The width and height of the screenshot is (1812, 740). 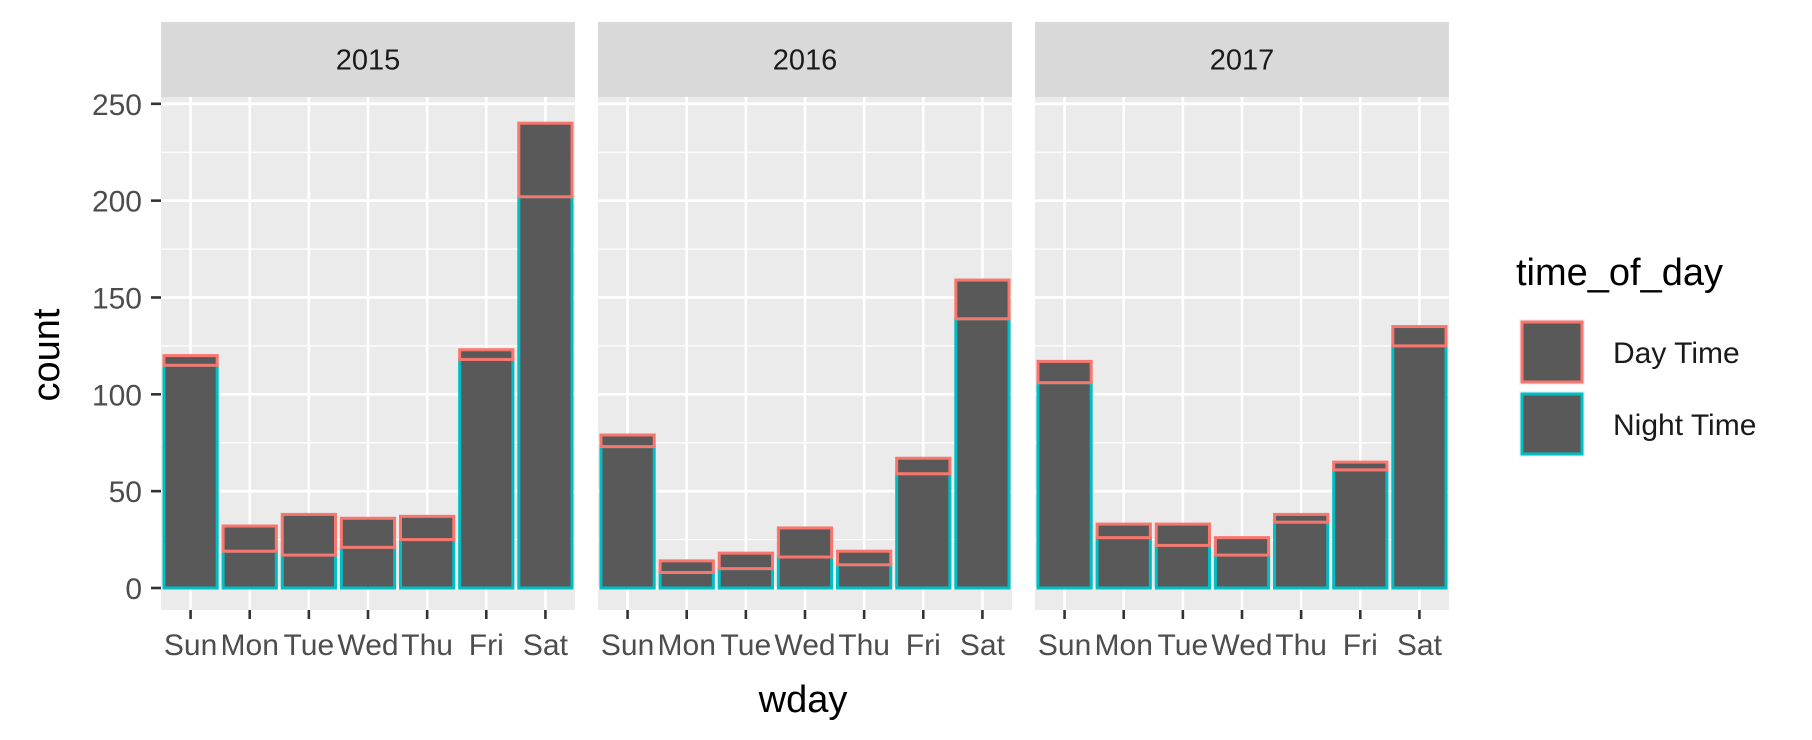 I want to click on x-axis-title: wday, so click(x=803, y=700).